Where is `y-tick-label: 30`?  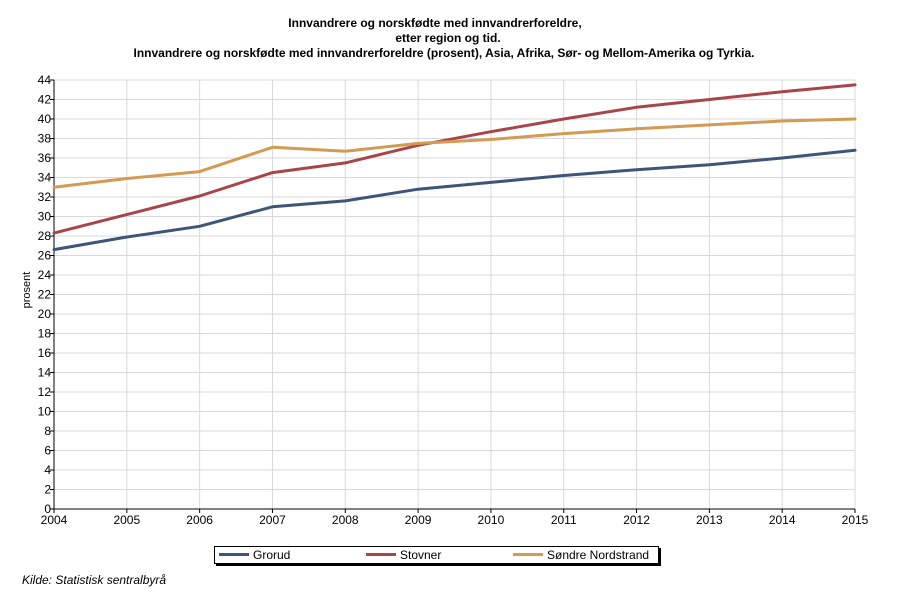
y-tick-label: 30 is located at coordinates (45, 217).